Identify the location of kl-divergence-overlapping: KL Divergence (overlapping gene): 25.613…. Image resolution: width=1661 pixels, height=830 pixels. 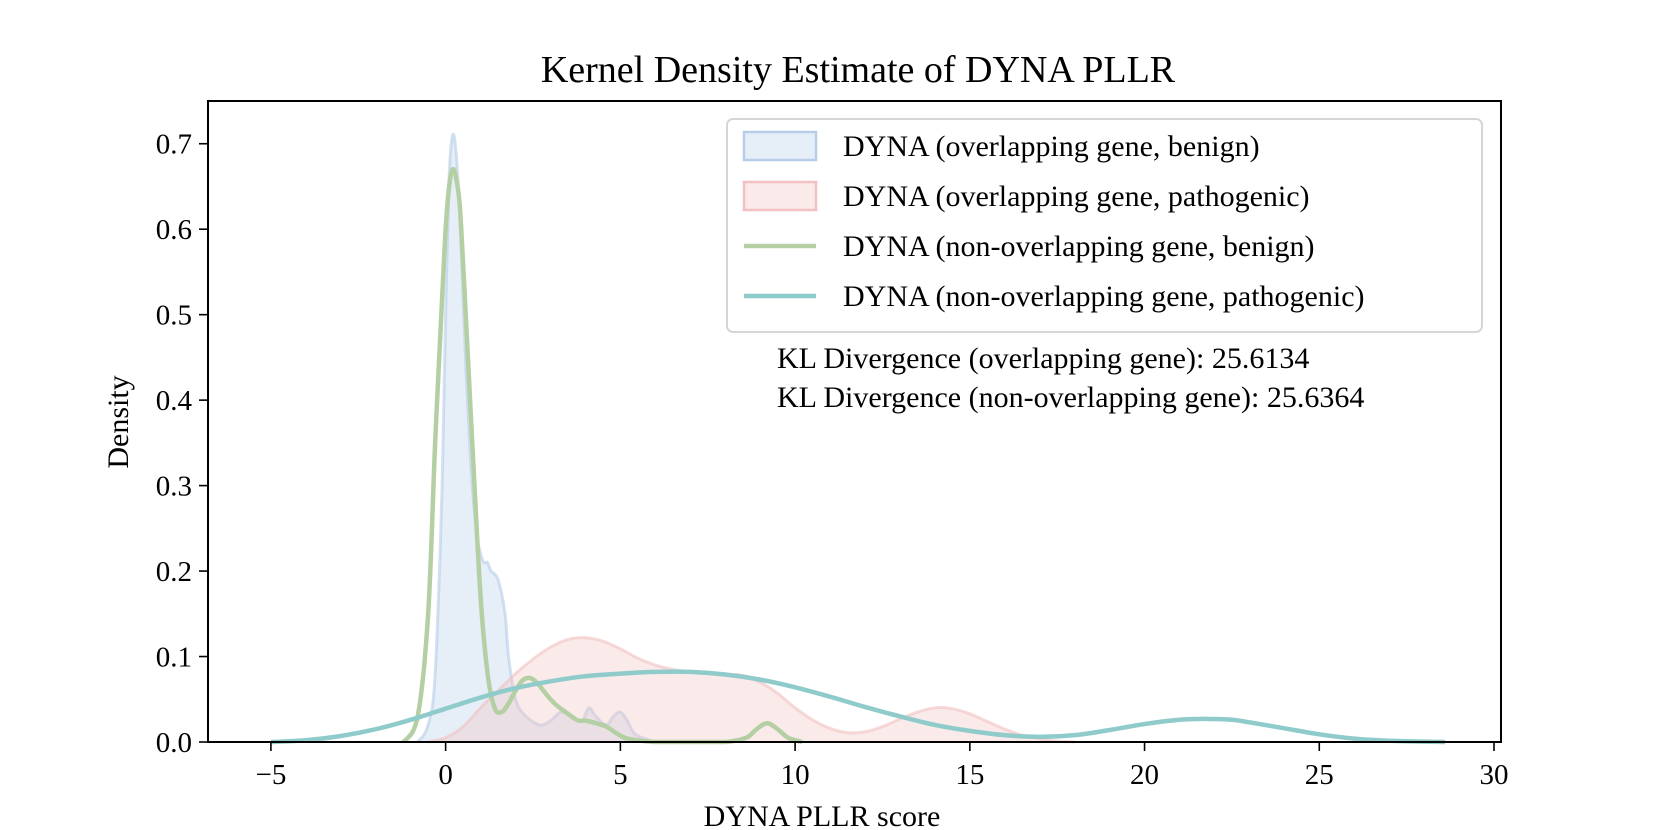
(1043, 358).